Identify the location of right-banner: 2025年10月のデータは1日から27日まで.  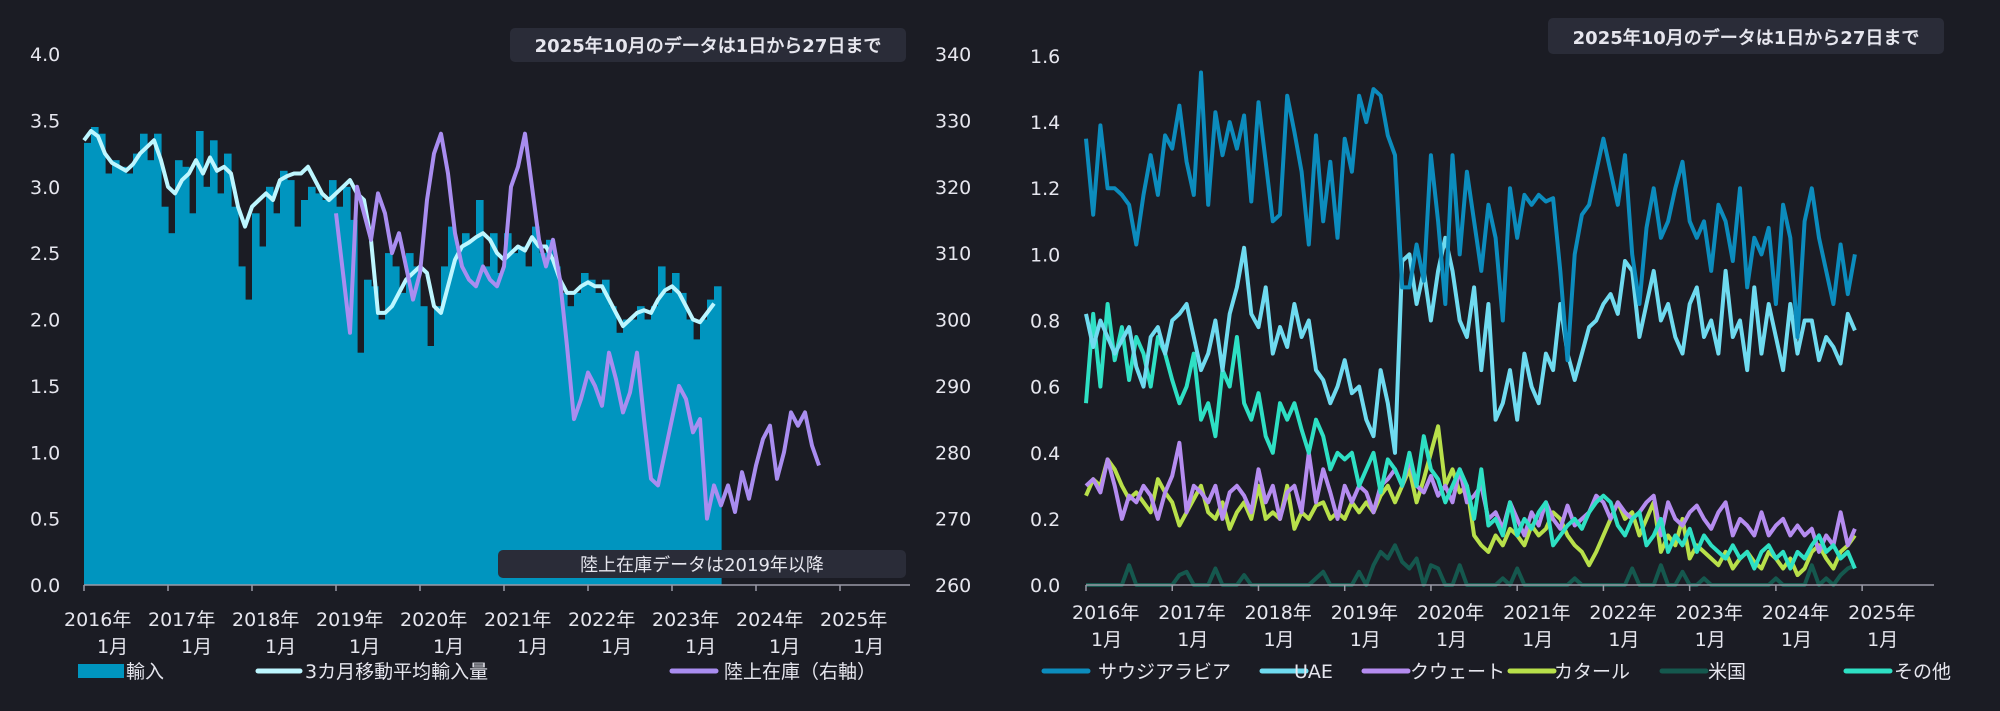
(1746, 36).